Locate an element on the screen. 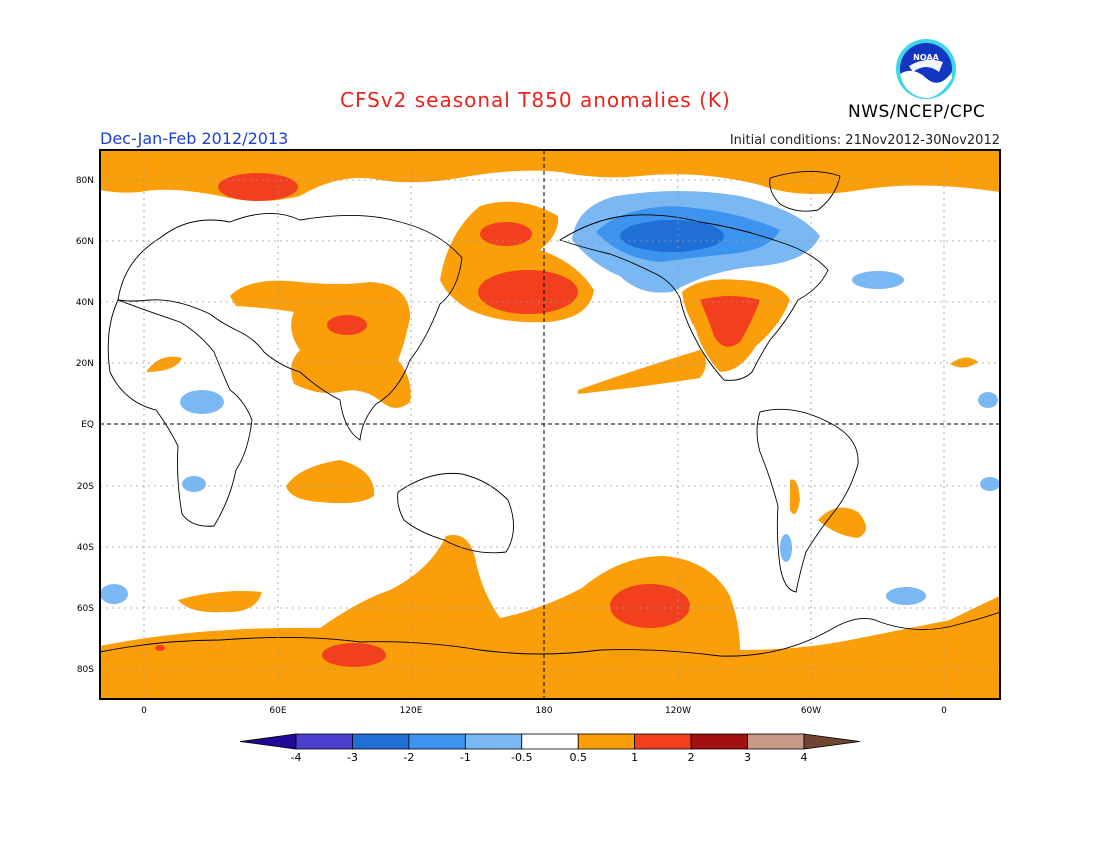  colorbar-tick-label: 4 is located at coordinates (804, 757).